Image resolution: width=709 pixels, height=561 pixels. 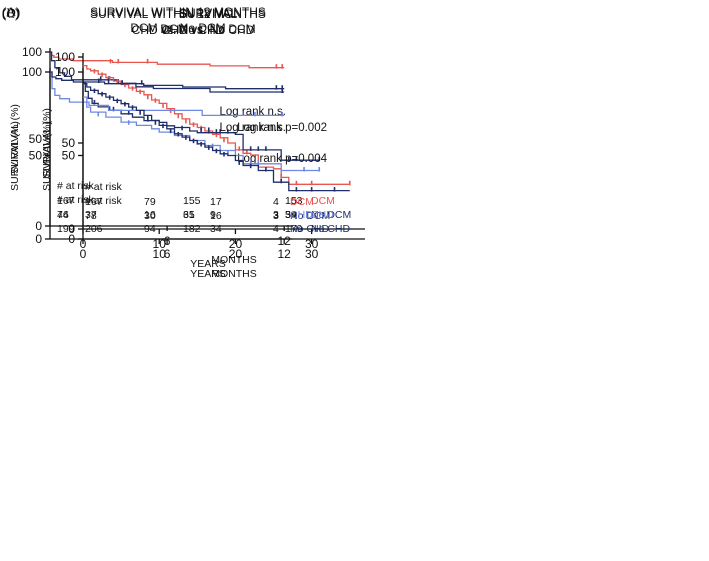 I want to click on risk-value: 35, so click(x=189, y=215).